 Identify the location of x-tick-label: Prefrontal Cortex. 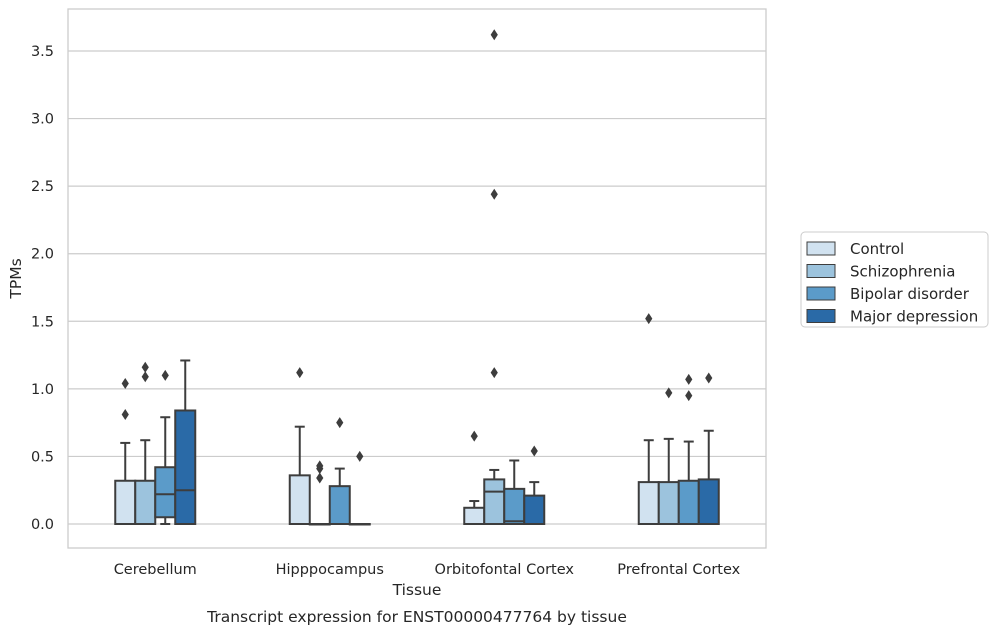
(678, 570).